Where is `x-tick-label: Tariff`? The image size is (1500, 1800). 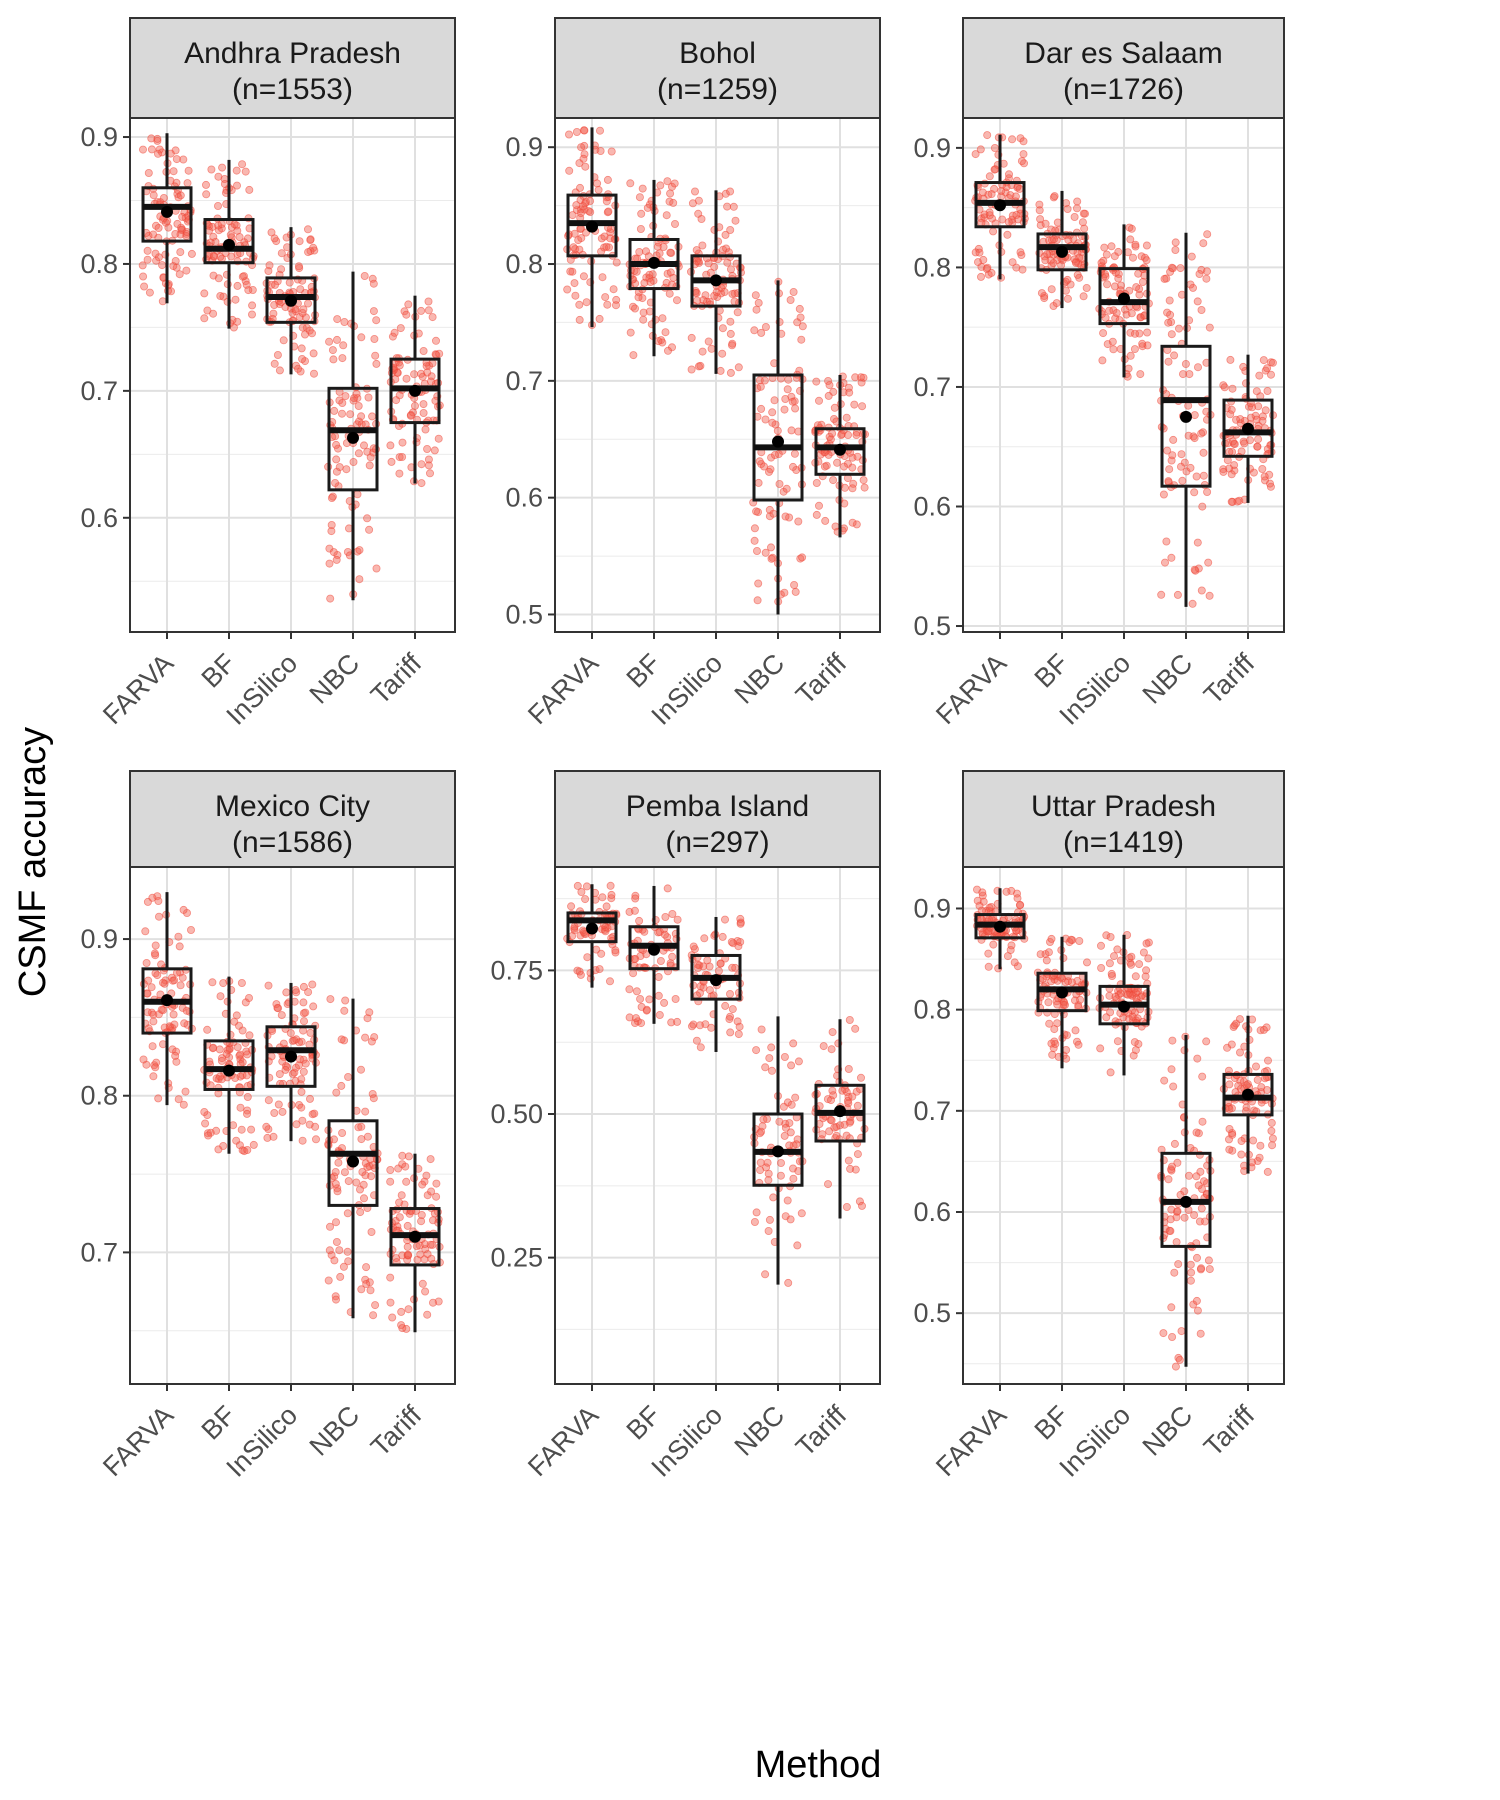
x-tick-label: Tariff is located at coordinates (821, 679).